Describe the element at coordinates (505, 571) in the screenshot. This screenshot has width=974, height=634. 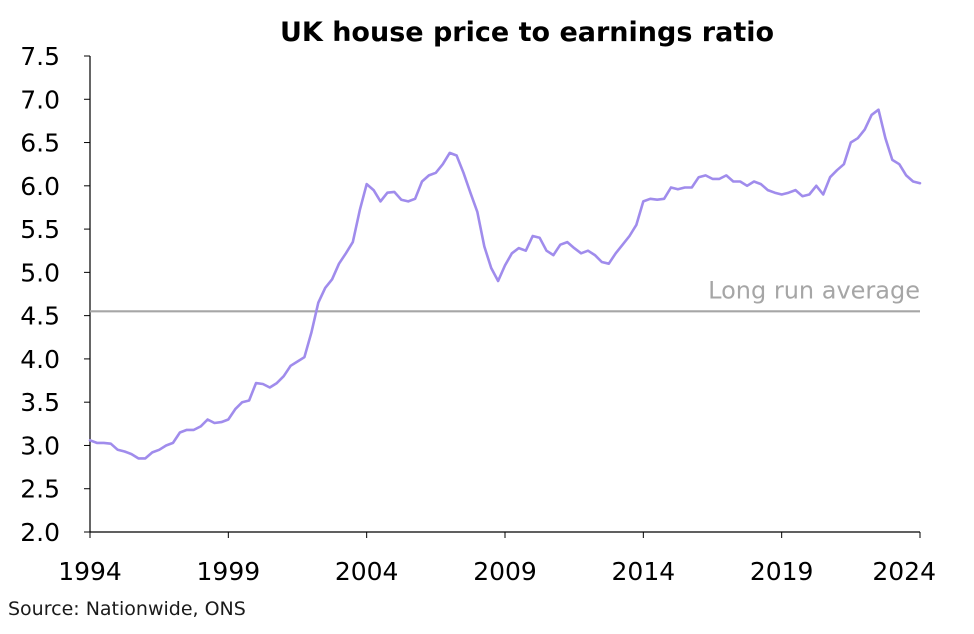
I see `x-tick-label: 2009` at that location.